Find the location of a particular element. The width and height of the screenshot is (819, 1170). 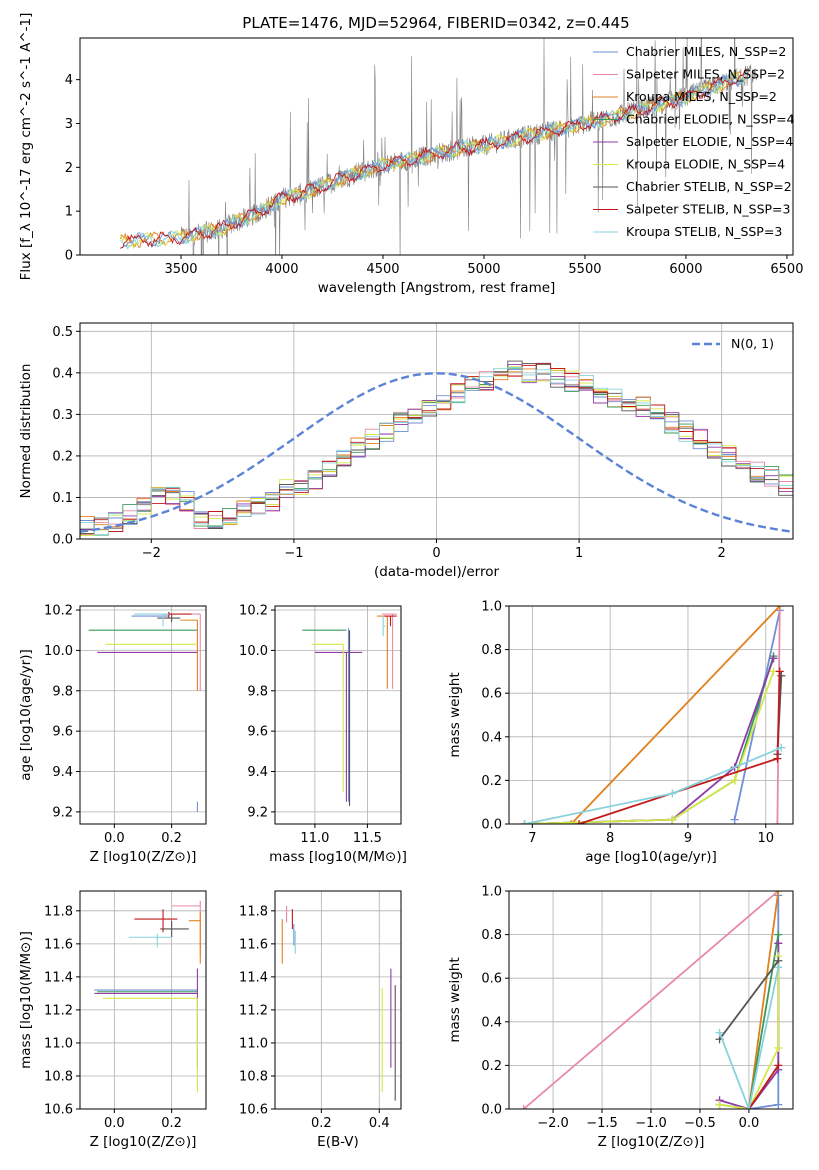

legend-label: Kroupa MILES, N_SSP=2 is located at coordinates (701, 96).